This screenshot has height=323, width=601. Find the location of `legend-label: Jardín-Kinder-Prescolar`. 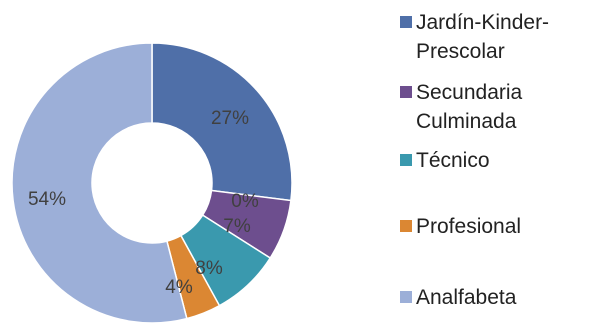

legend-label: Jardín-Kinder-Prescolar is located at coordinates (483, 37).